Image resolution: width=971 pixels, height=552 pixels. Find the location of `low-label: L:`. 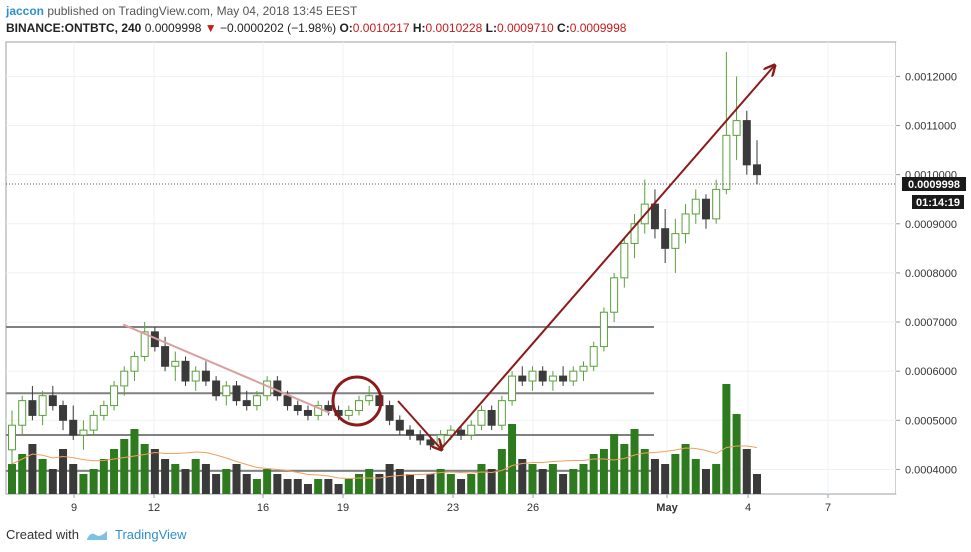

low-label: L: is located at coordinates (491, 28).